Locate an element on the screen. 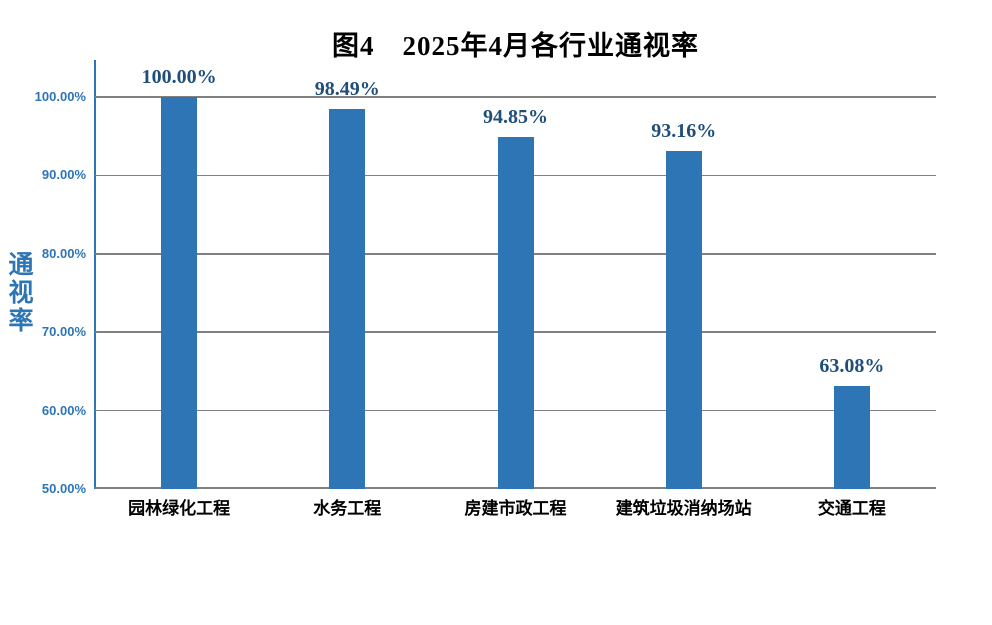  y-axis-title: 通视率 is located at coordinates (18, 293).